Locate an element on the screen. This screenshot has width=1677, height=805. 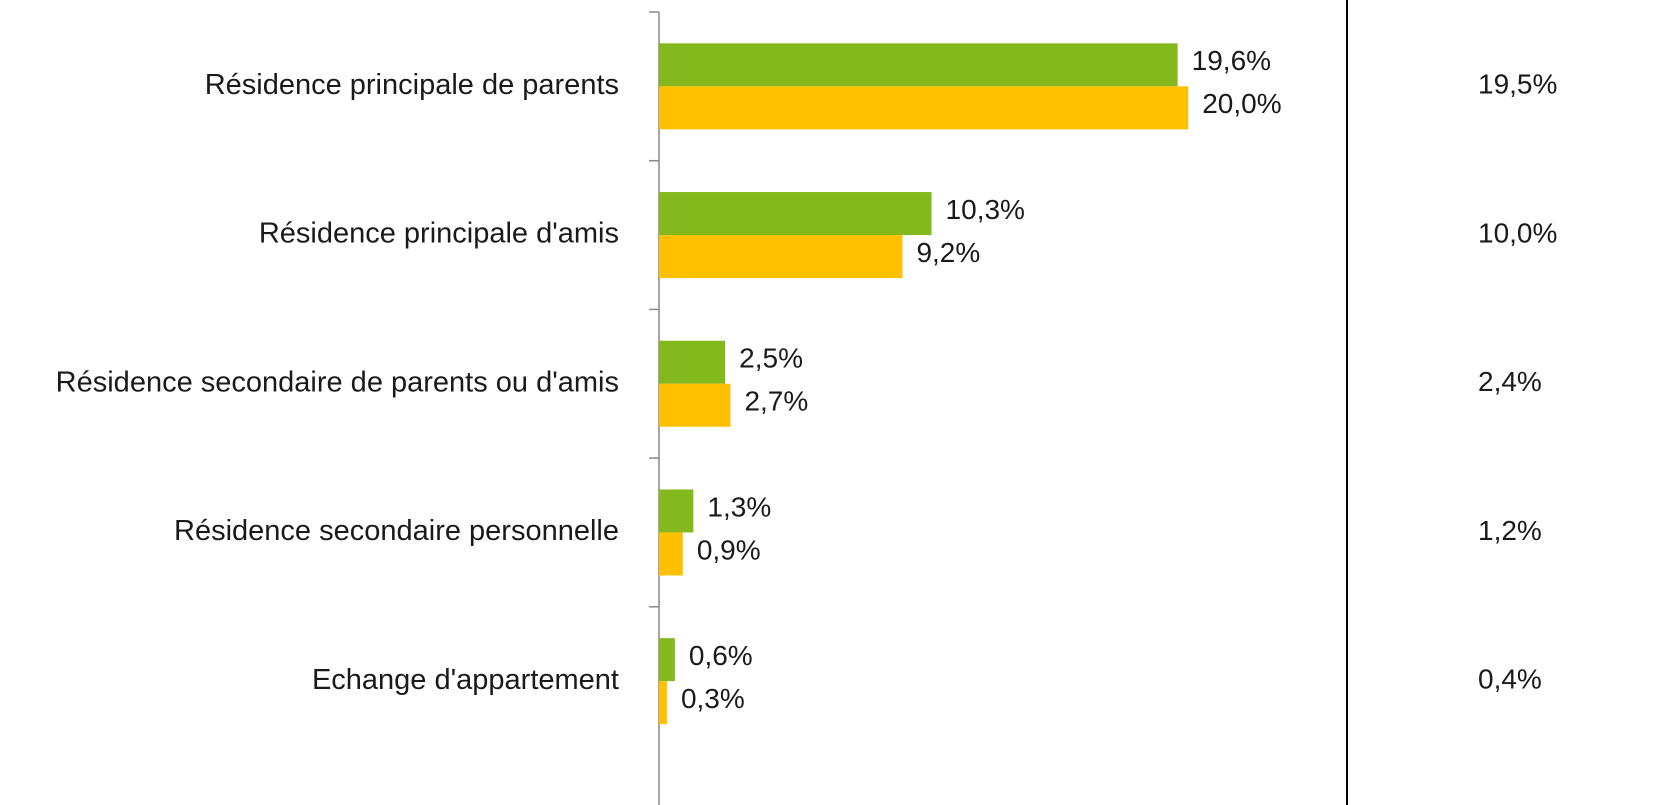
value-label: 0,3% is located at coordinates (713, 698).